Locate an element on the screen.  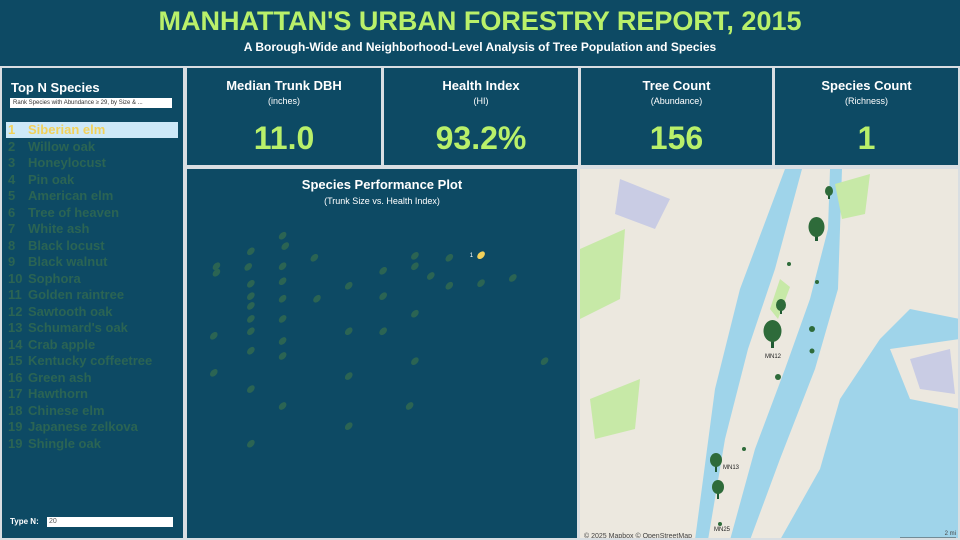
kpi-subtitle: (Richness) is located at coordinates (866, 101).